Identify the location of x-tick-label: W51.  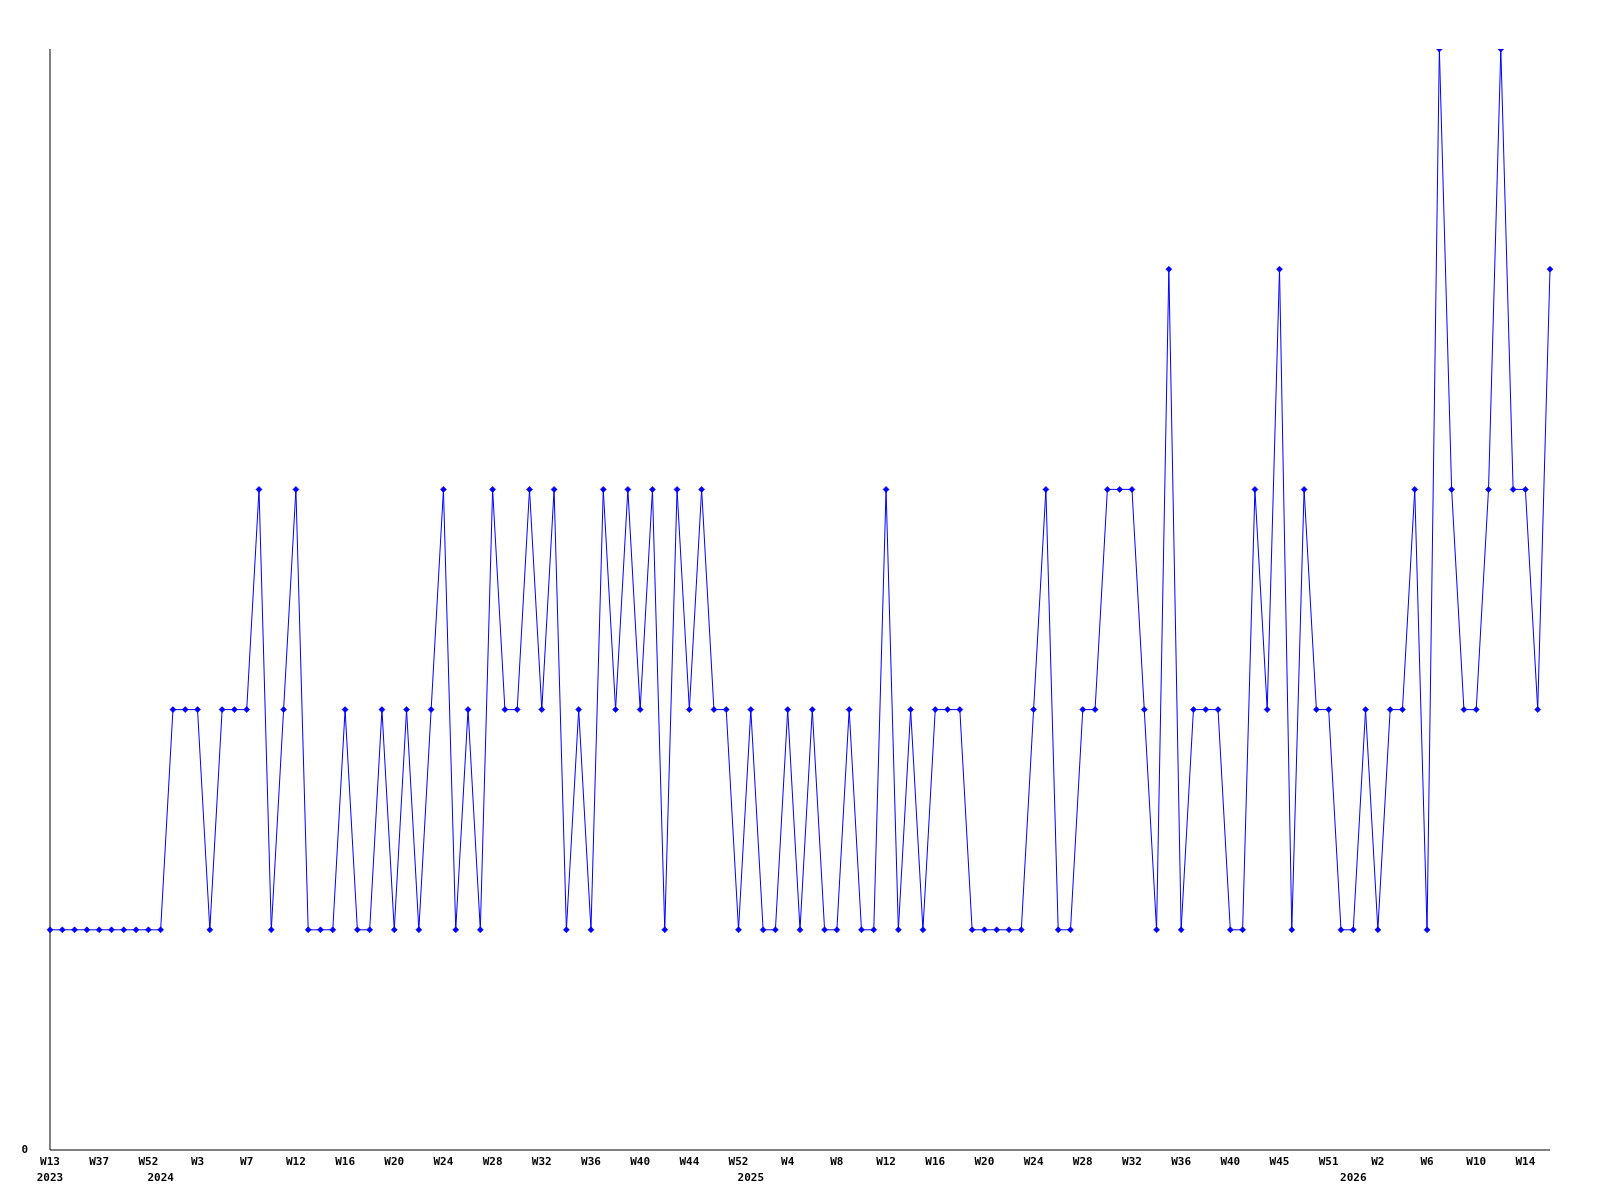
(1328, 1161).